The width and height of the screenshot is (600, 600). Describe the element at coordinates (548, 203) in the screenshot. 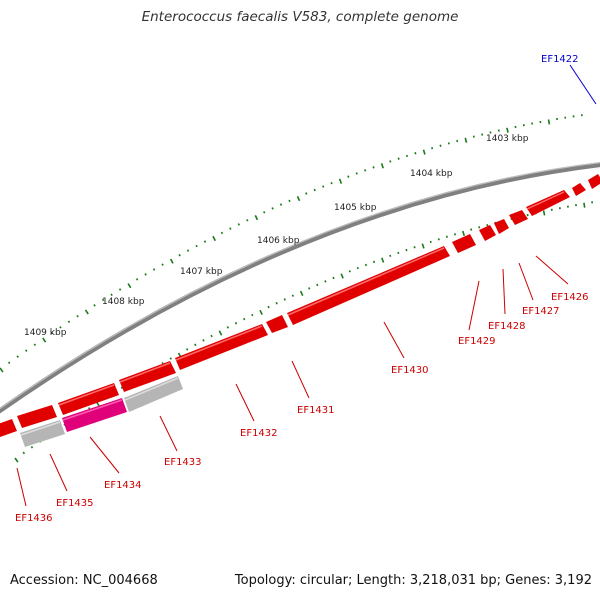

I see `gene-feature-ef1428` at that location.